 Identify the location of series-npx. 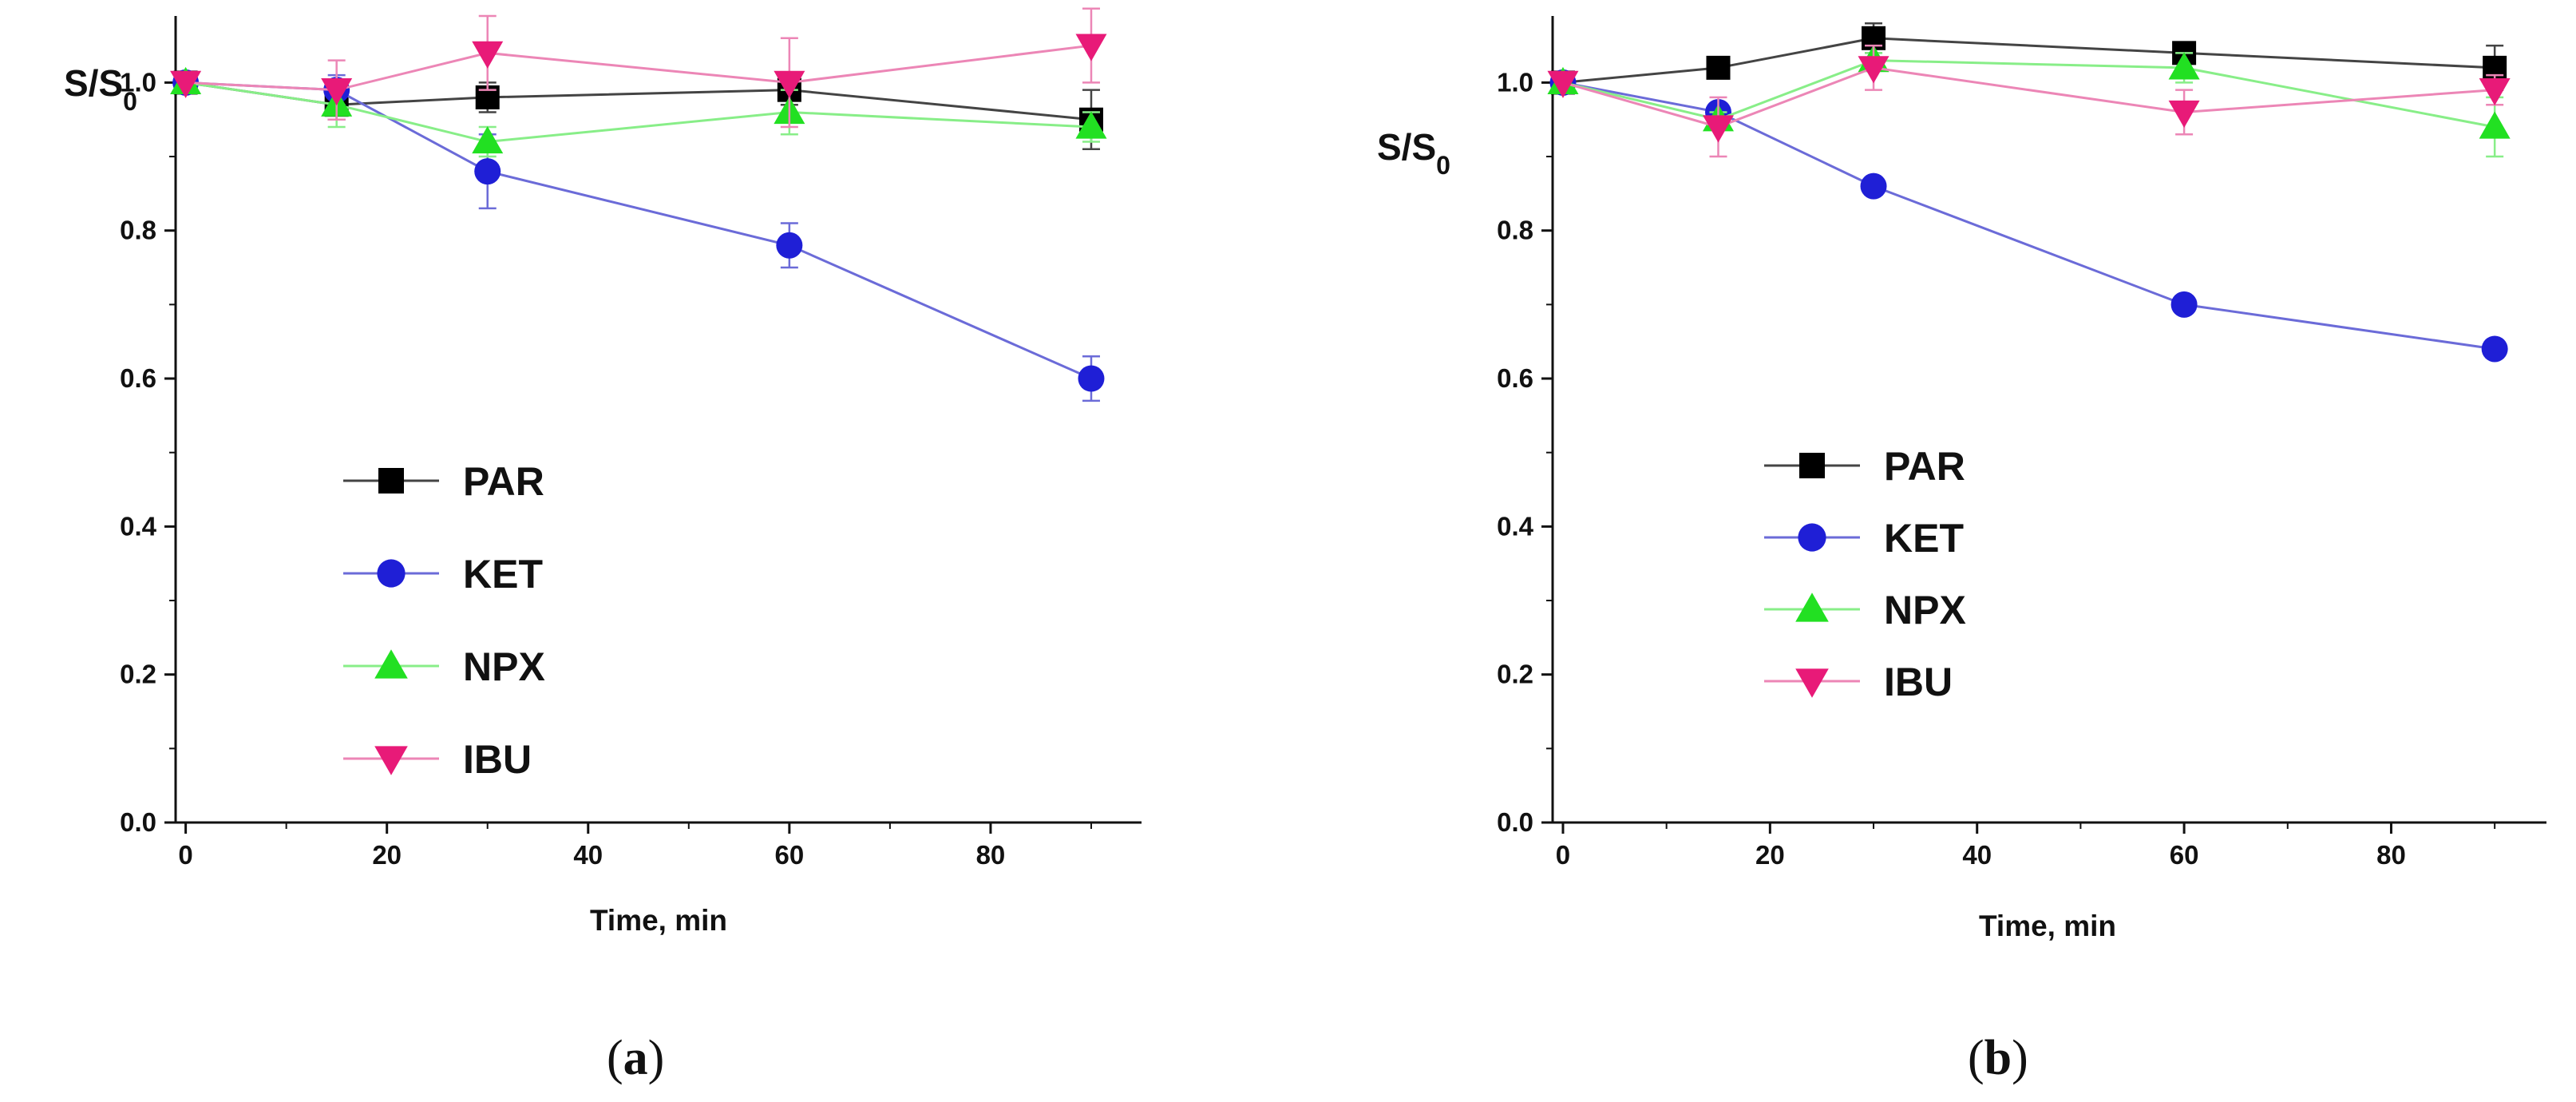
(638, 112).